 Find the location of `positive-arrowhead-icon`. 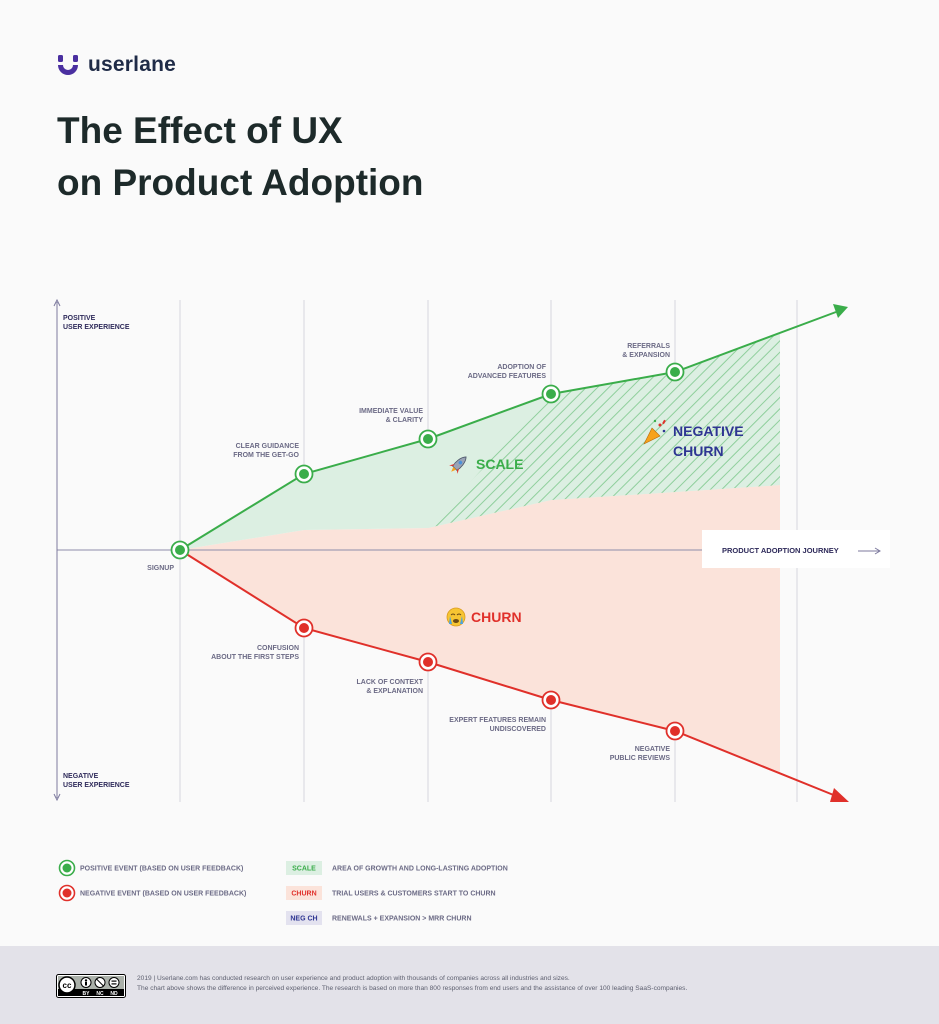

positive-arrowhead-icon is located at coordinates (840, 311).